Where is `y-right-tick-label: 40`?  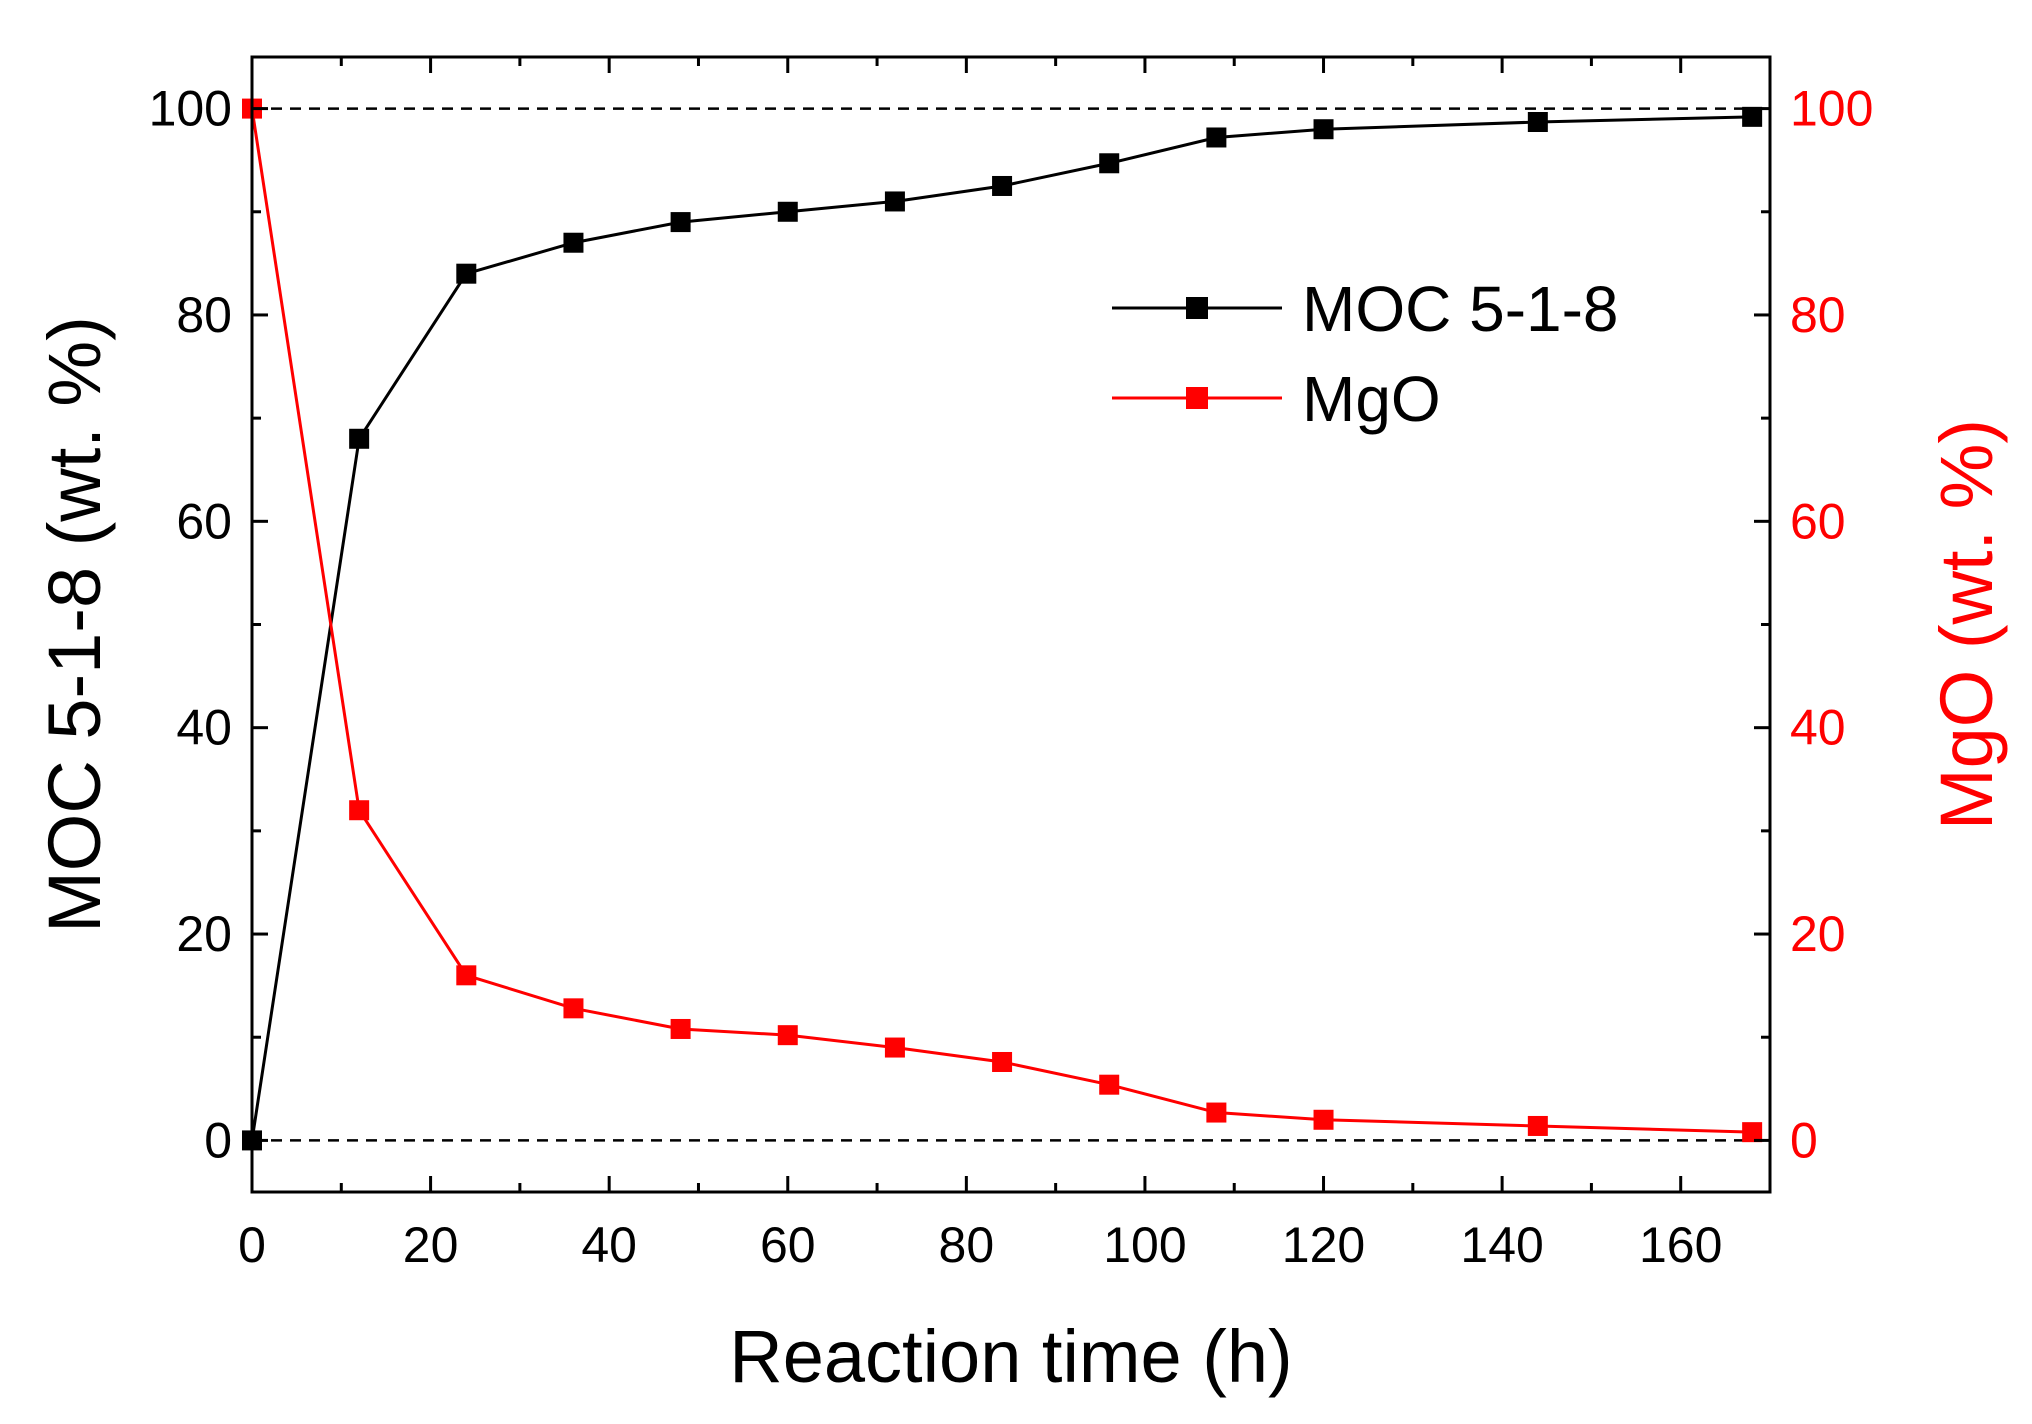 y-right-tick-label: 40 is located at coordinates (1818, 728).